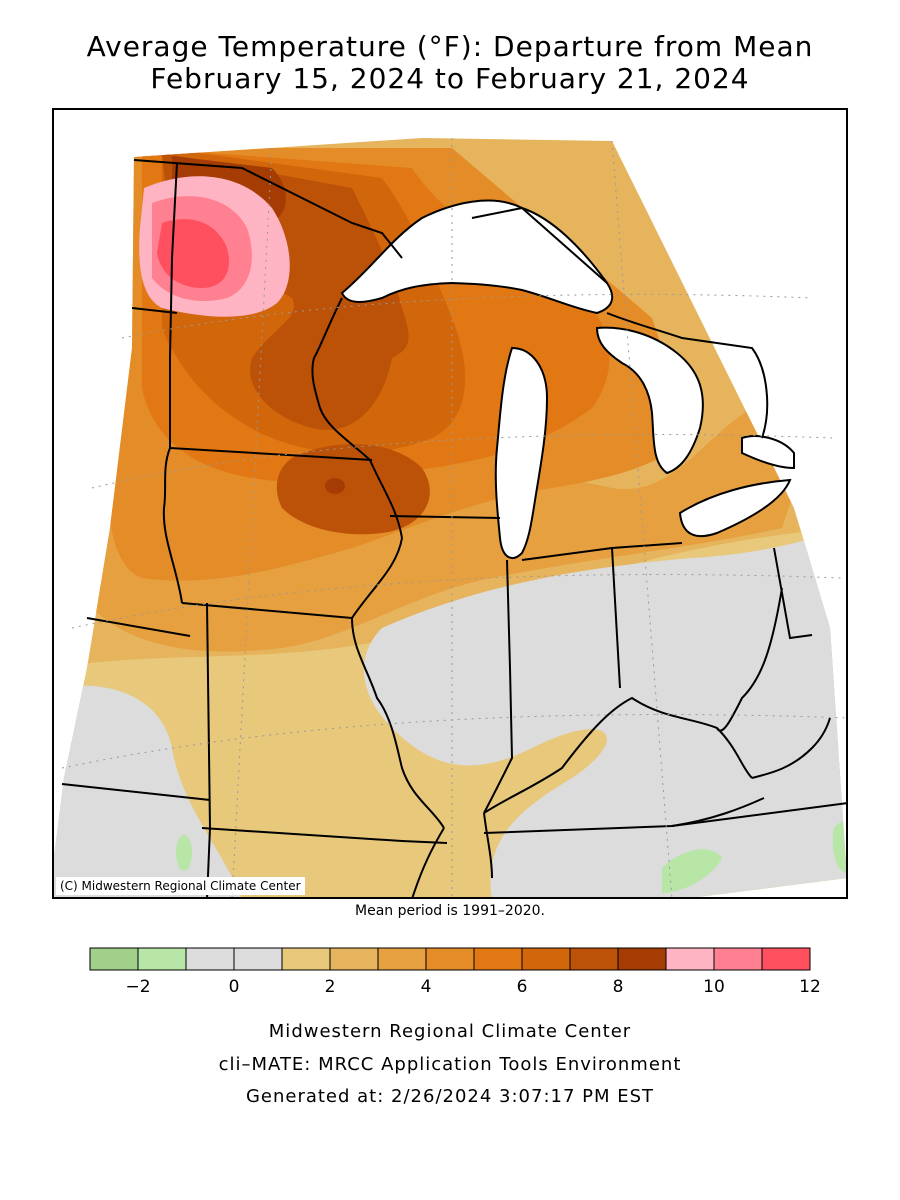  What do you see at coordinates (810, 987) in the screenshot?
I see `legend-tick-label: 12` at bounding box center [810, 987].